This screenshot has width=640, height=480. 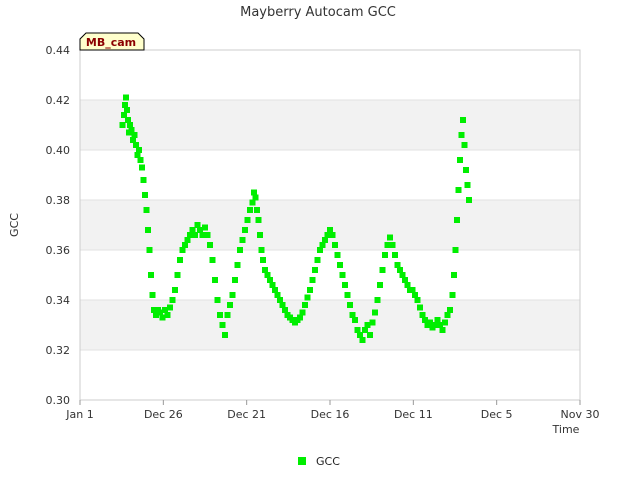 What do you see at coordinates (58, 200) in the screenshot?
I see `y-tick-label: 0.38` at bounding box center [58, 200].